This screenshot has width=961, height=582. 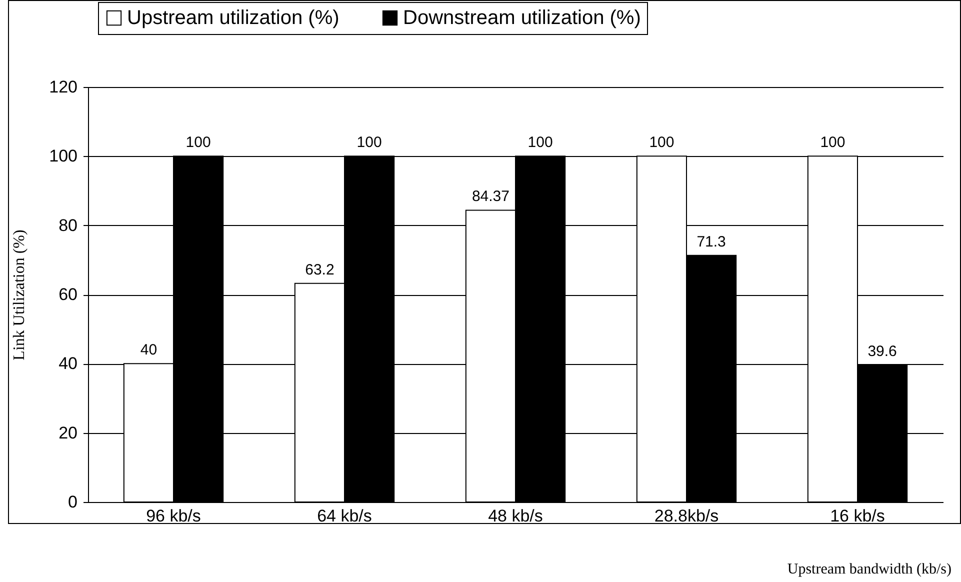 I want to click on x-tick-label: 64 kb/s, so click(x=344, y=516).